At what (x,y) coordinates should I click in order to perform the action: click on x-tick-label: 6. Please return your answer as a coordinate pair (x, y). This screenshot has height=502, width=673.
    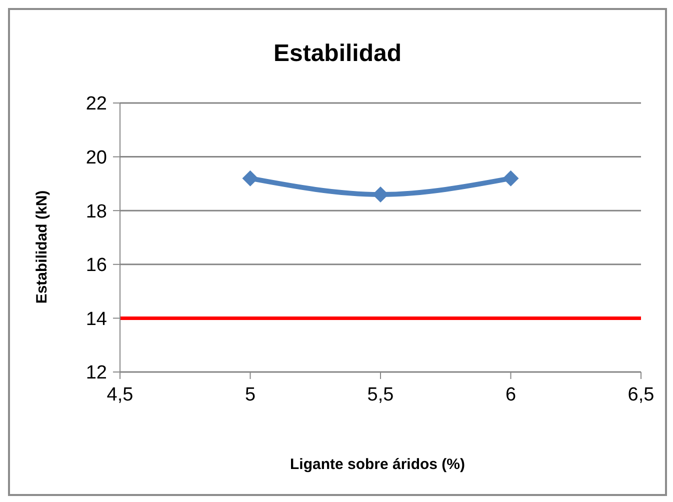
    Looking at the image, I should click on (510, 395).